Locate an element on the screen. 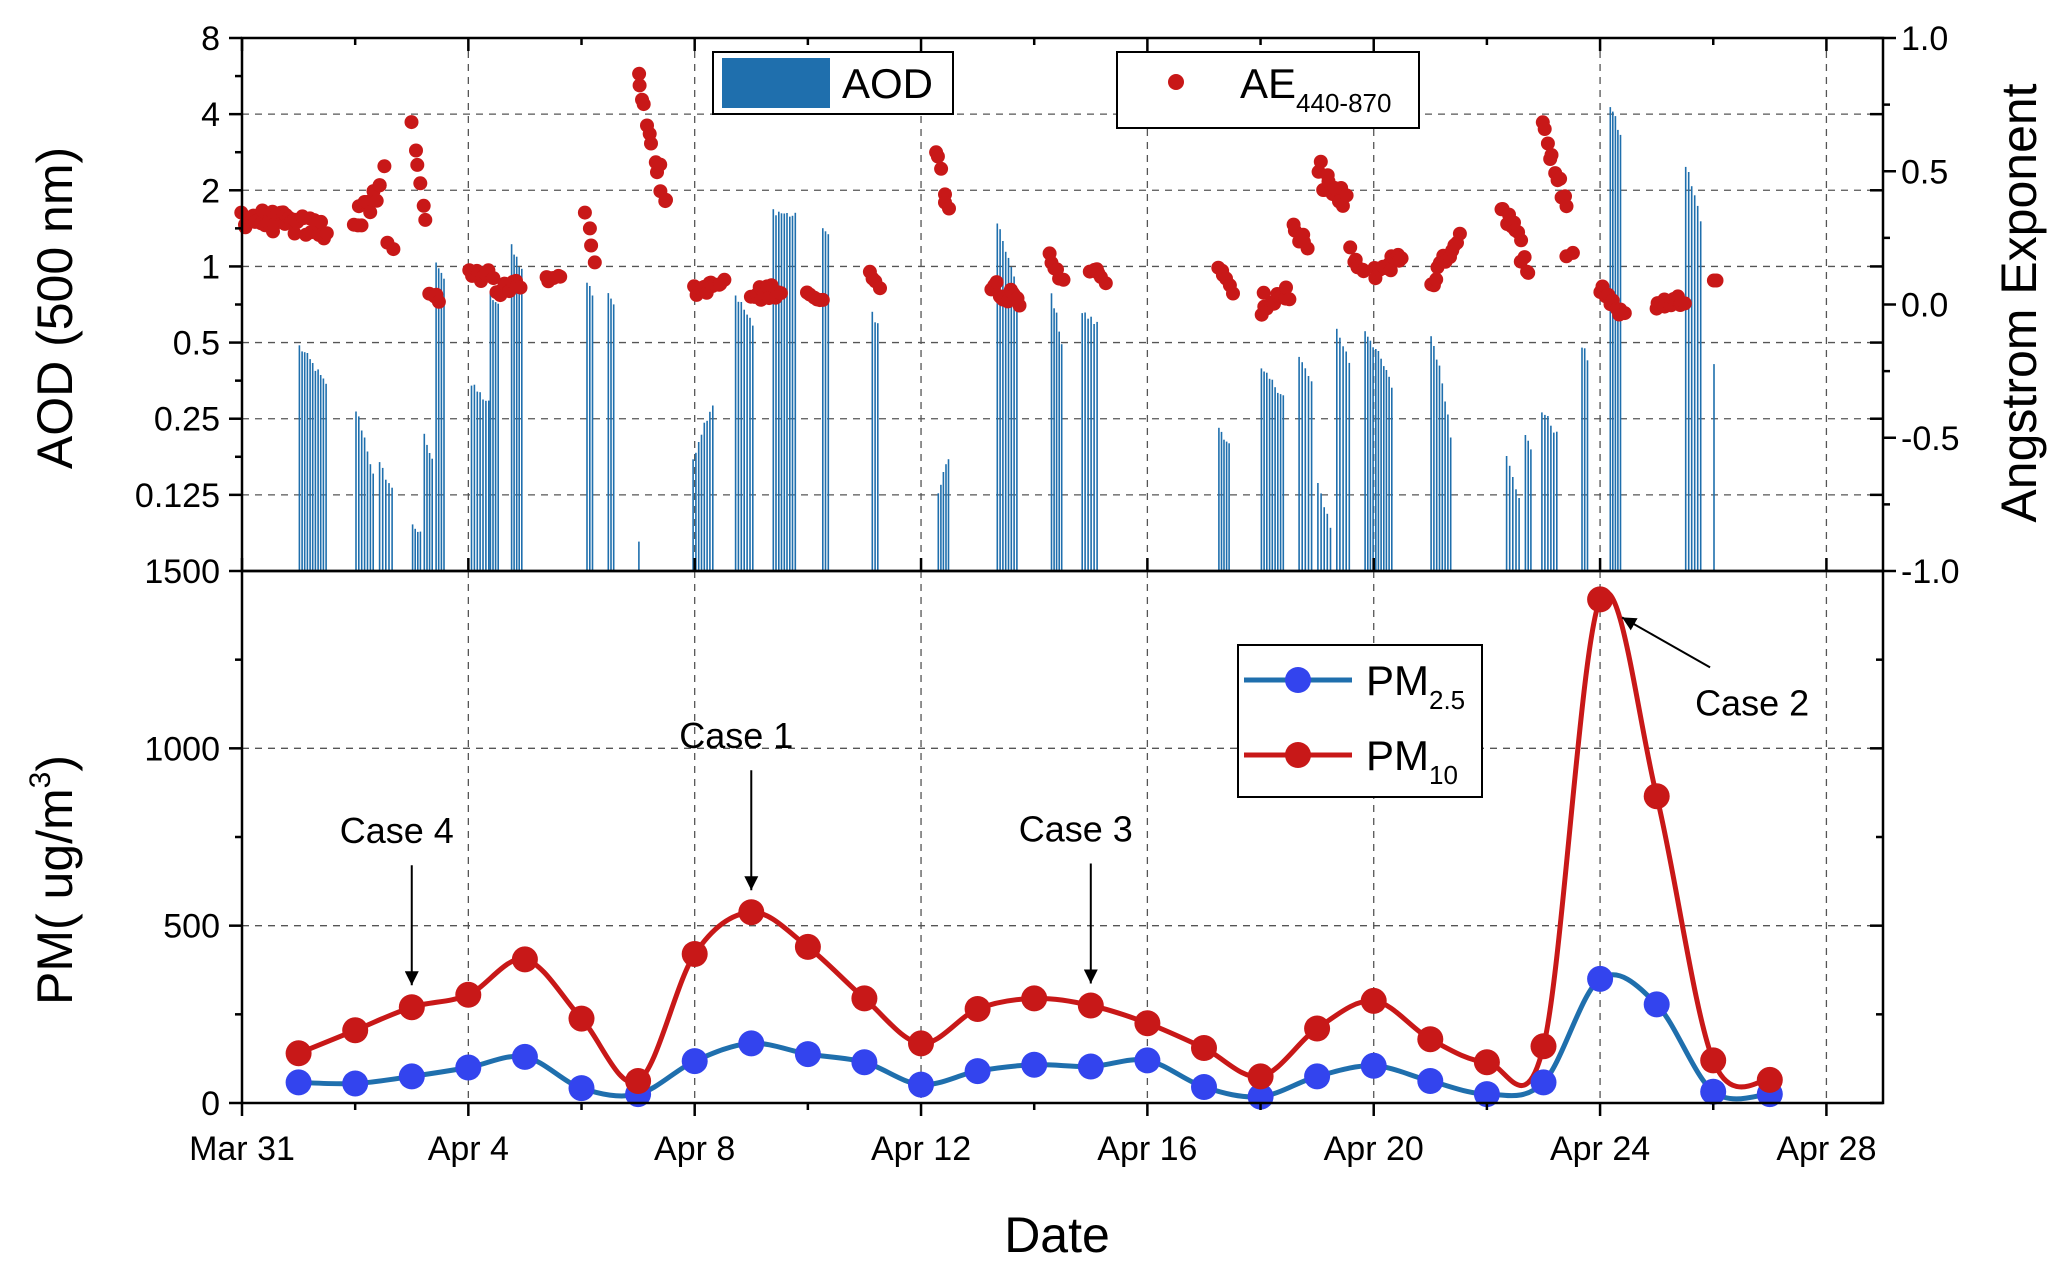 The height and width of the screenshot is (1271, 2067). annotation-label: Case 1 is located at coordinates (736, 735).